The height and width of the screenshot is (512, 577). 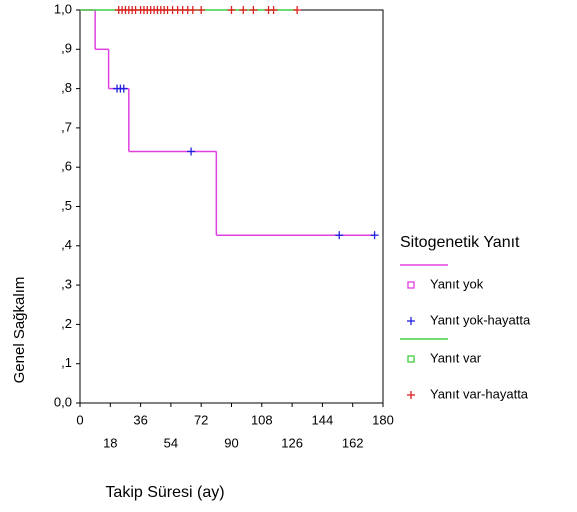 What do you see at coordinates (171, 442) in the screenshot?
I see `x-tick-label: 54` at bounding box center [171, 442].